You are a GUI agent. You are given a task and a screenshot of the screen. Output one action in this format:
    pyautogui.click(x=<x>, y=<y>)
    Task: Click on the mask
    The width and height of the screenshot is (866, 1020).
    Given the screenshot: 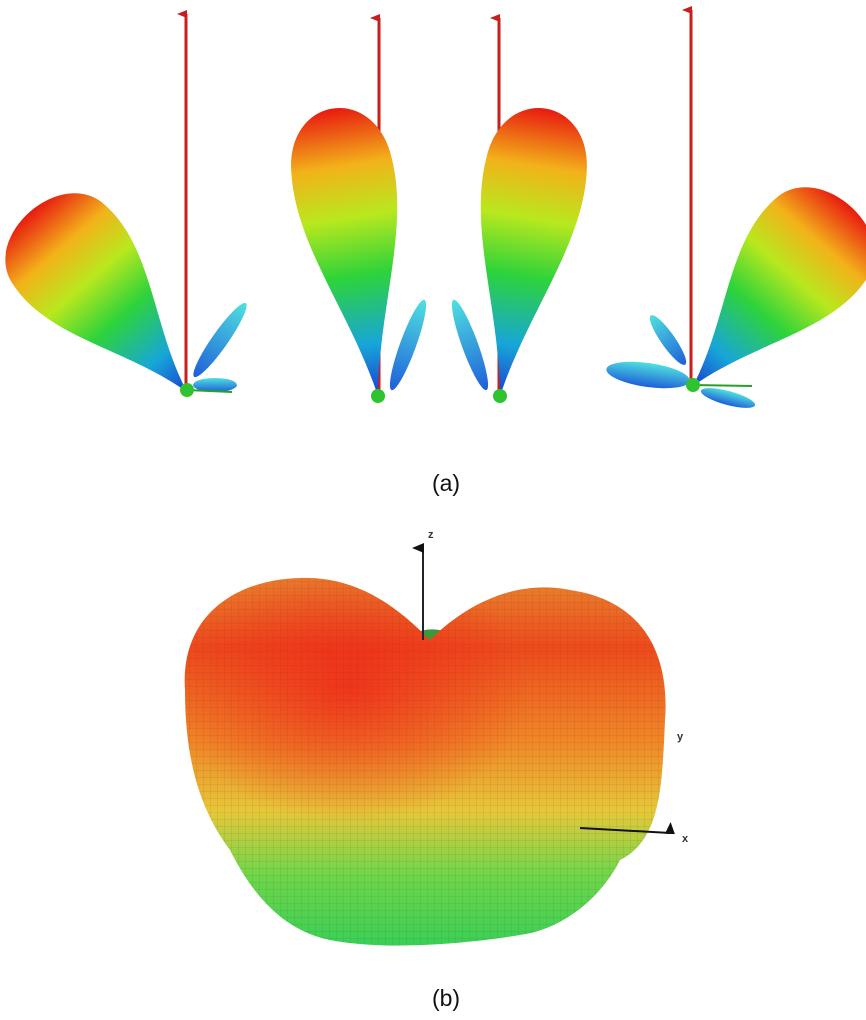 What is the action you would take?
    pyautogui.click(x=776, y=387)
    